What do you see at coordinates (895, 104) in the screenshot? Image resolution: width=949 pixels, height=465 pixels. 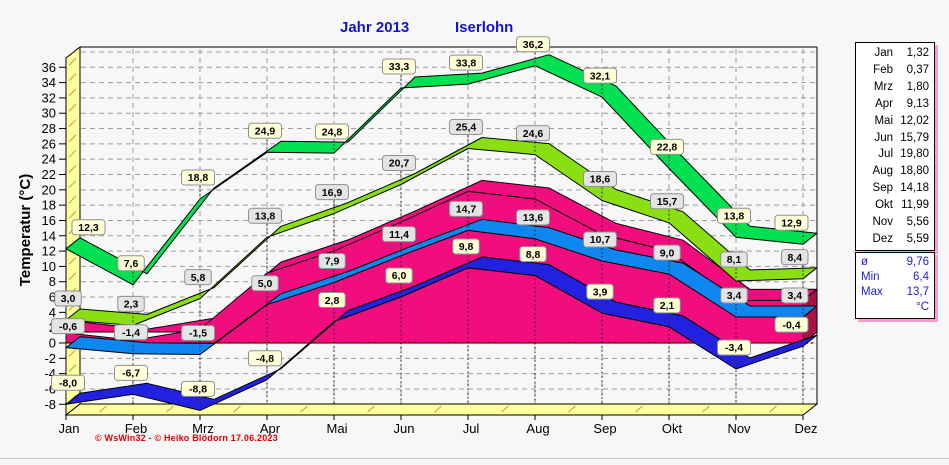 I see `table-row-month: Apr 9,13` at bounding box center [895, 104].